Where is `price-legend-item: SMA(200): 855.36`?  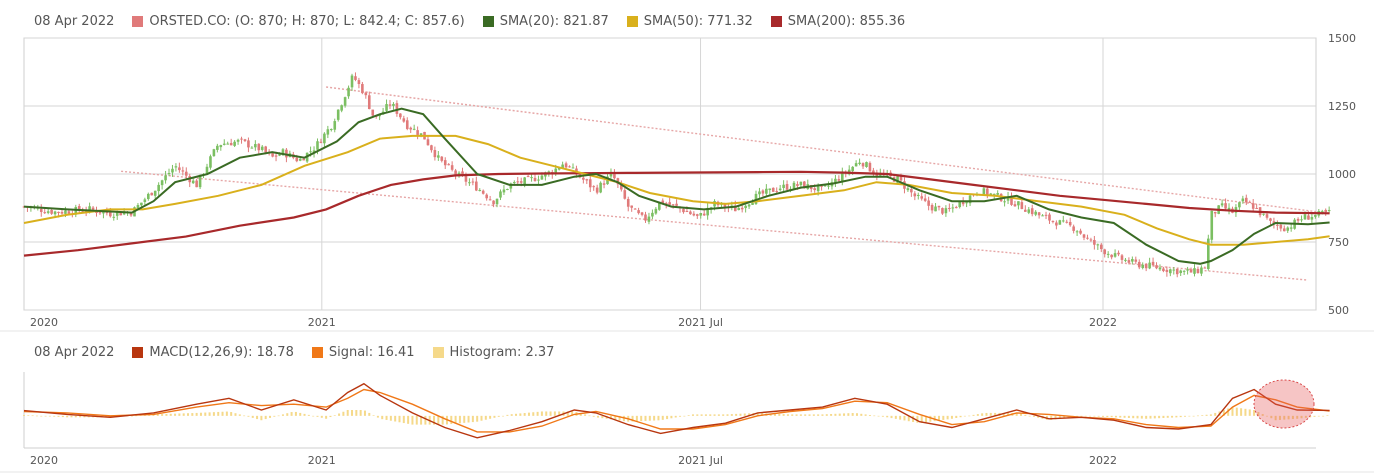 price-legend-item: SMA(200): 855.36 is located at coordinates (838, 21).